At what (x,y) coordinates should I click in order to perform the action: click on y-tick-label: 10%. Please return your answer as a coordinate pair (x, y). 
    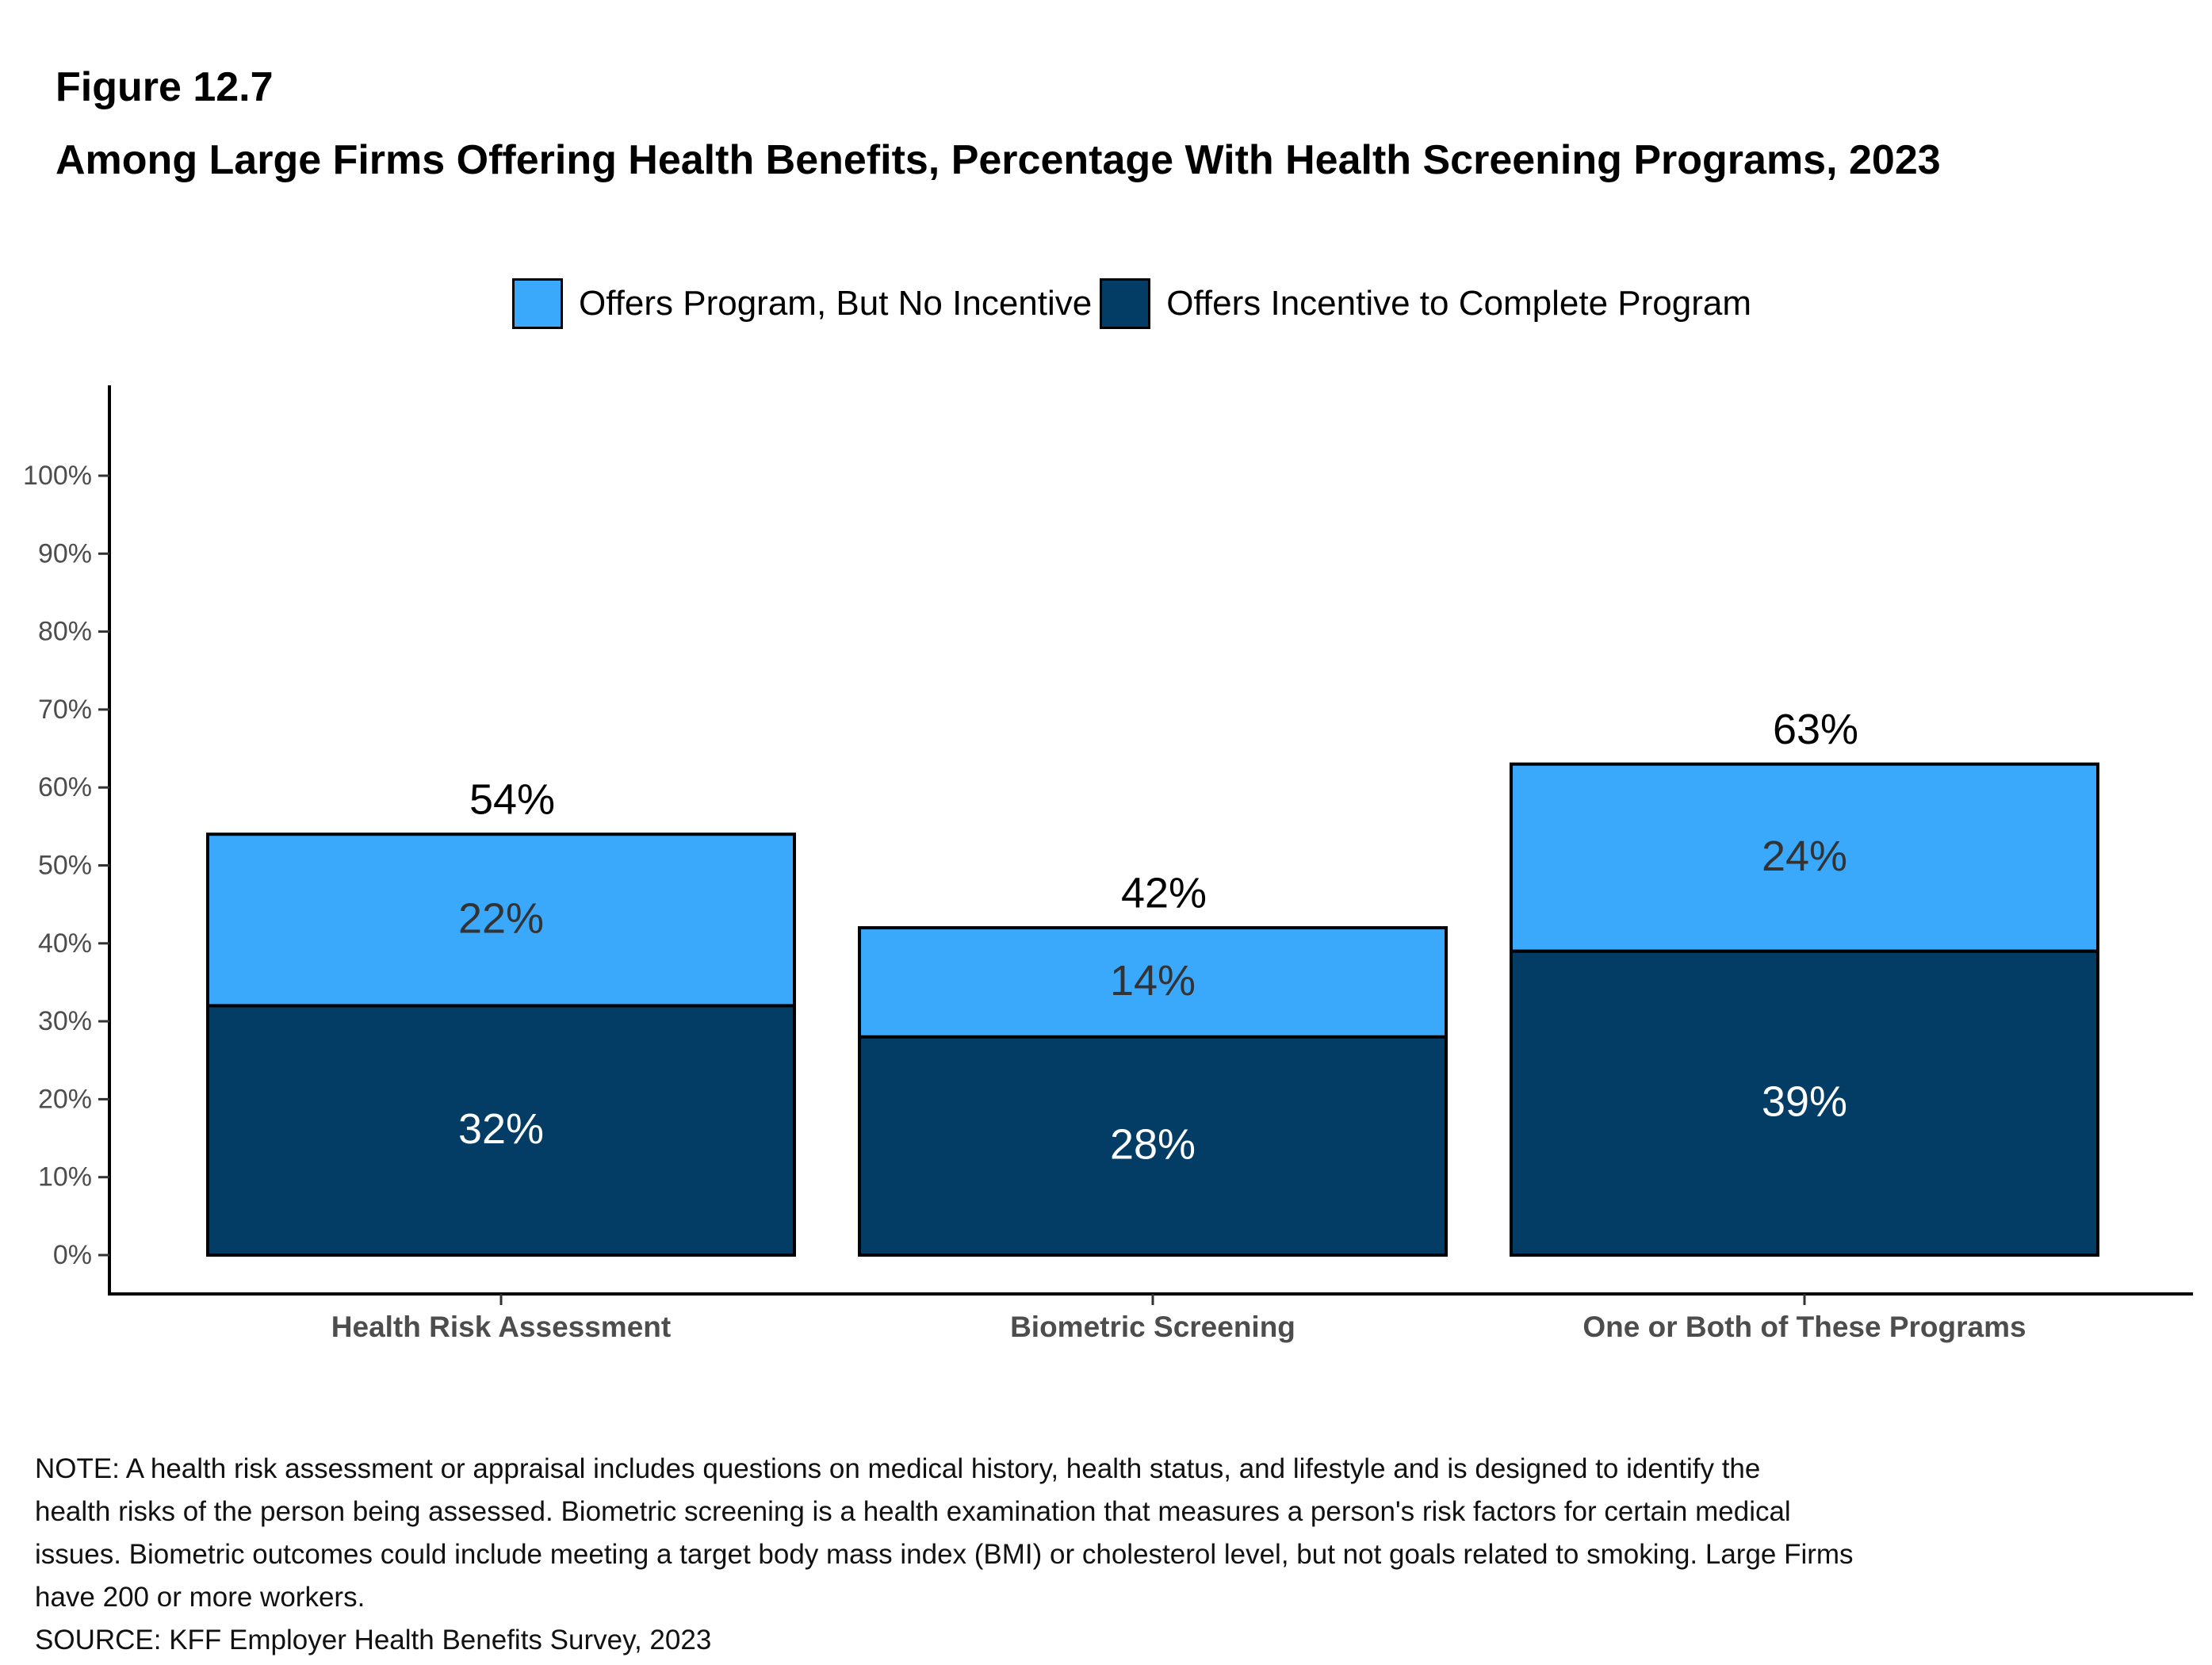
    Looking at the image, I should click on (65, 1177).